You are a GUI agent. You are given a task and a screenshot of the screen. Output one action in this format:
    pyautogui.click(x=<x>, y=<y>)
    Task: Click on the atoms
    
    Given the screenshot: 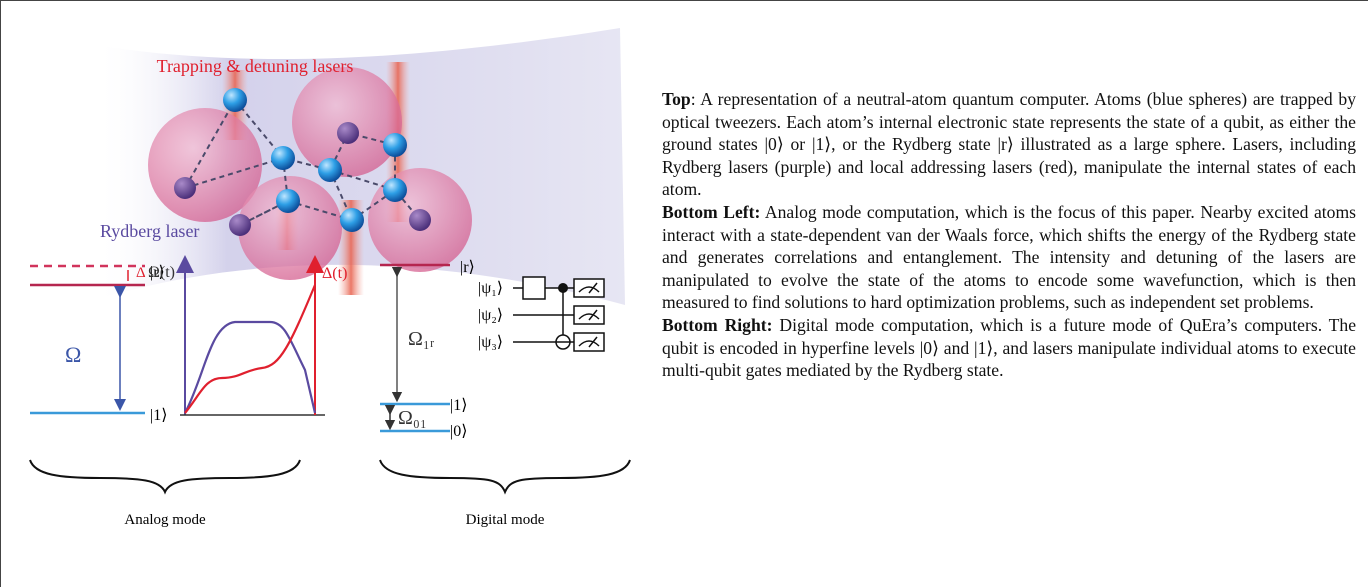 What is the action you would take?
    pyautogui.click(x=302, y=162)
    